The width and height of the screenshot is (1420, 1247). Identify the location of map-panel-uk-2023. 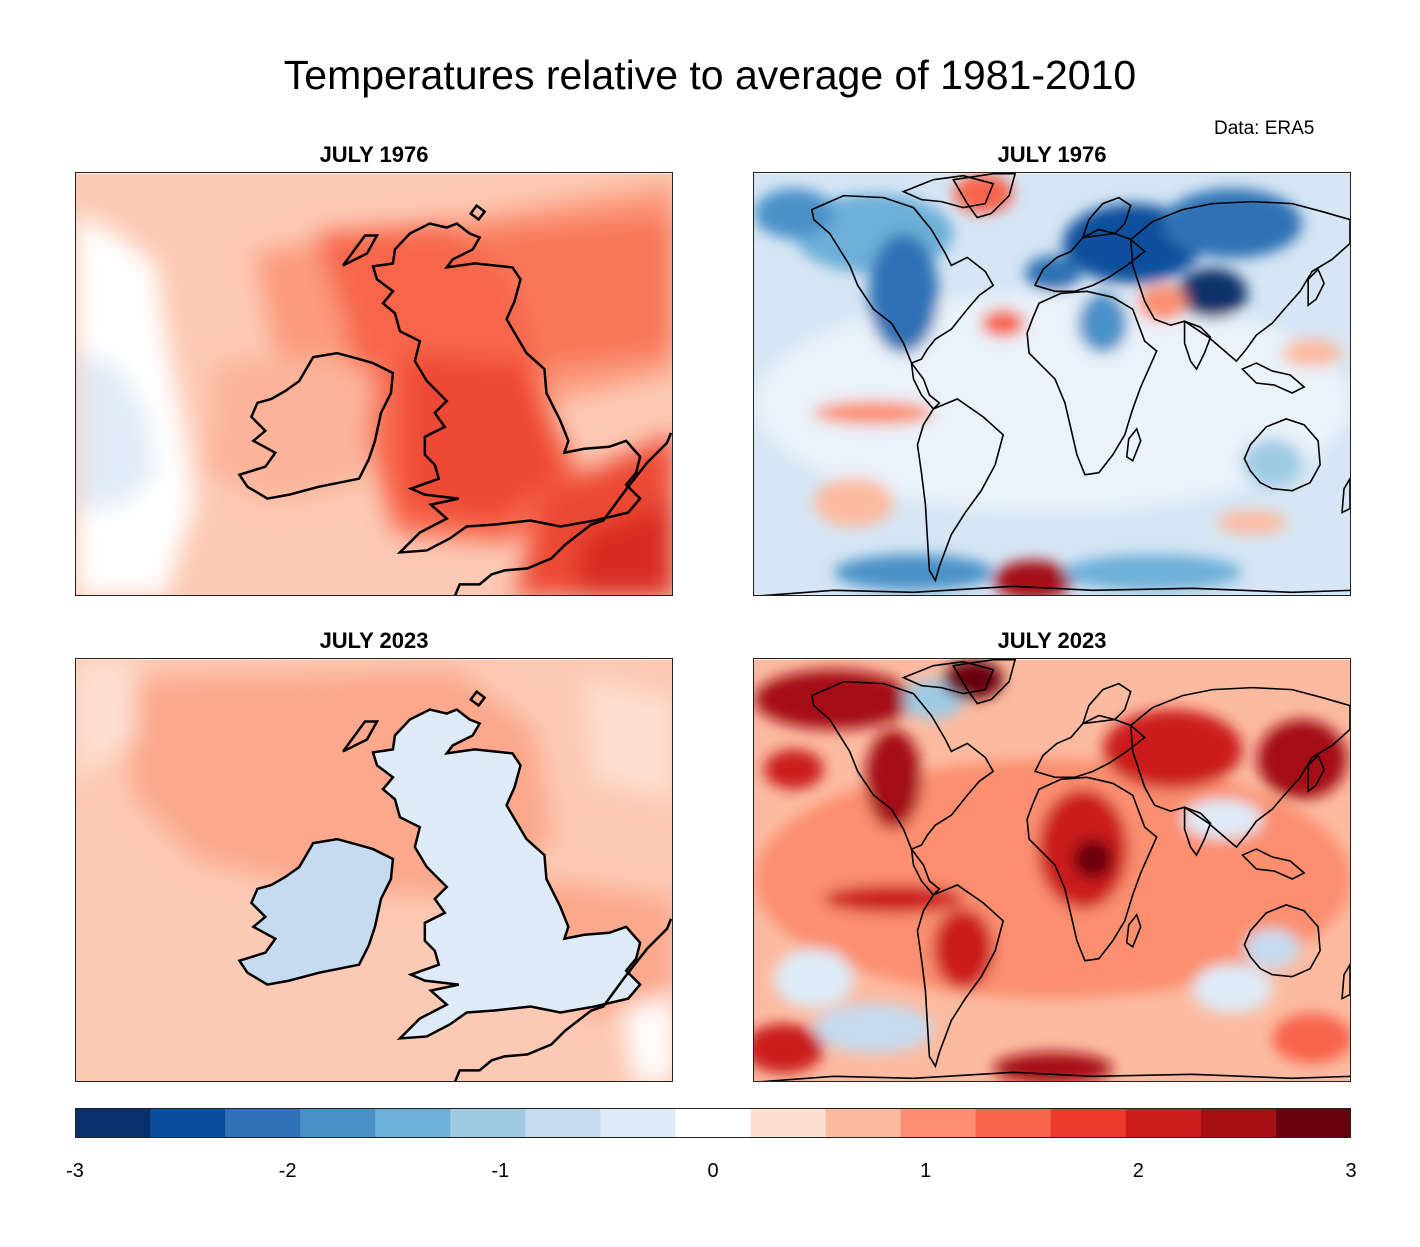
(374, 870).